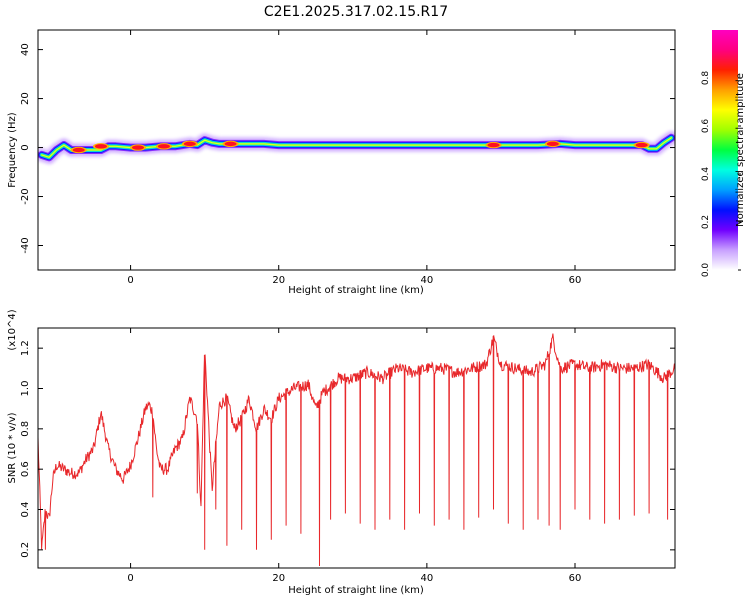  I want to click on snr-y-multiplier: (x10^4), so click(12, 329).